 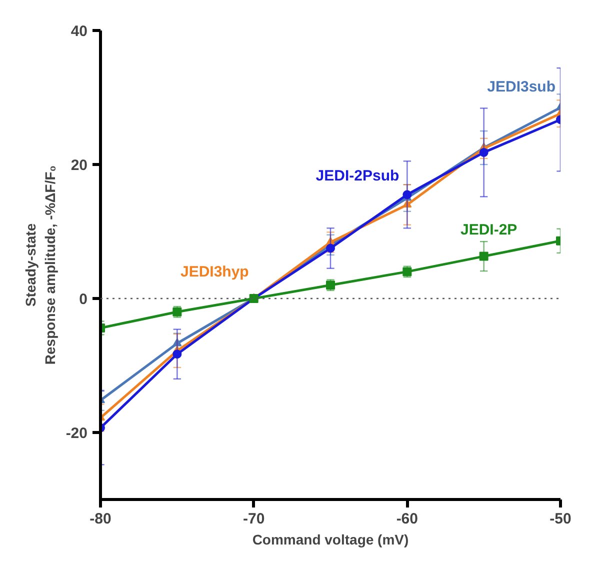 What do you see at coordinates (214, 272) in the screenshot?
I see `series-label: JEDI3hyp` at bounding box center [214, 272].